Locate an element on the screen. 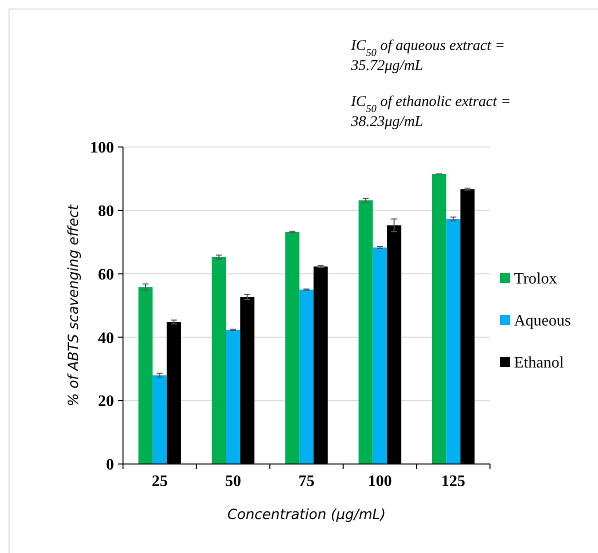 Image resolution: width=598 pixels, height=553 pixels. x-tick-label: 50 is located at coordinates (233, 481).